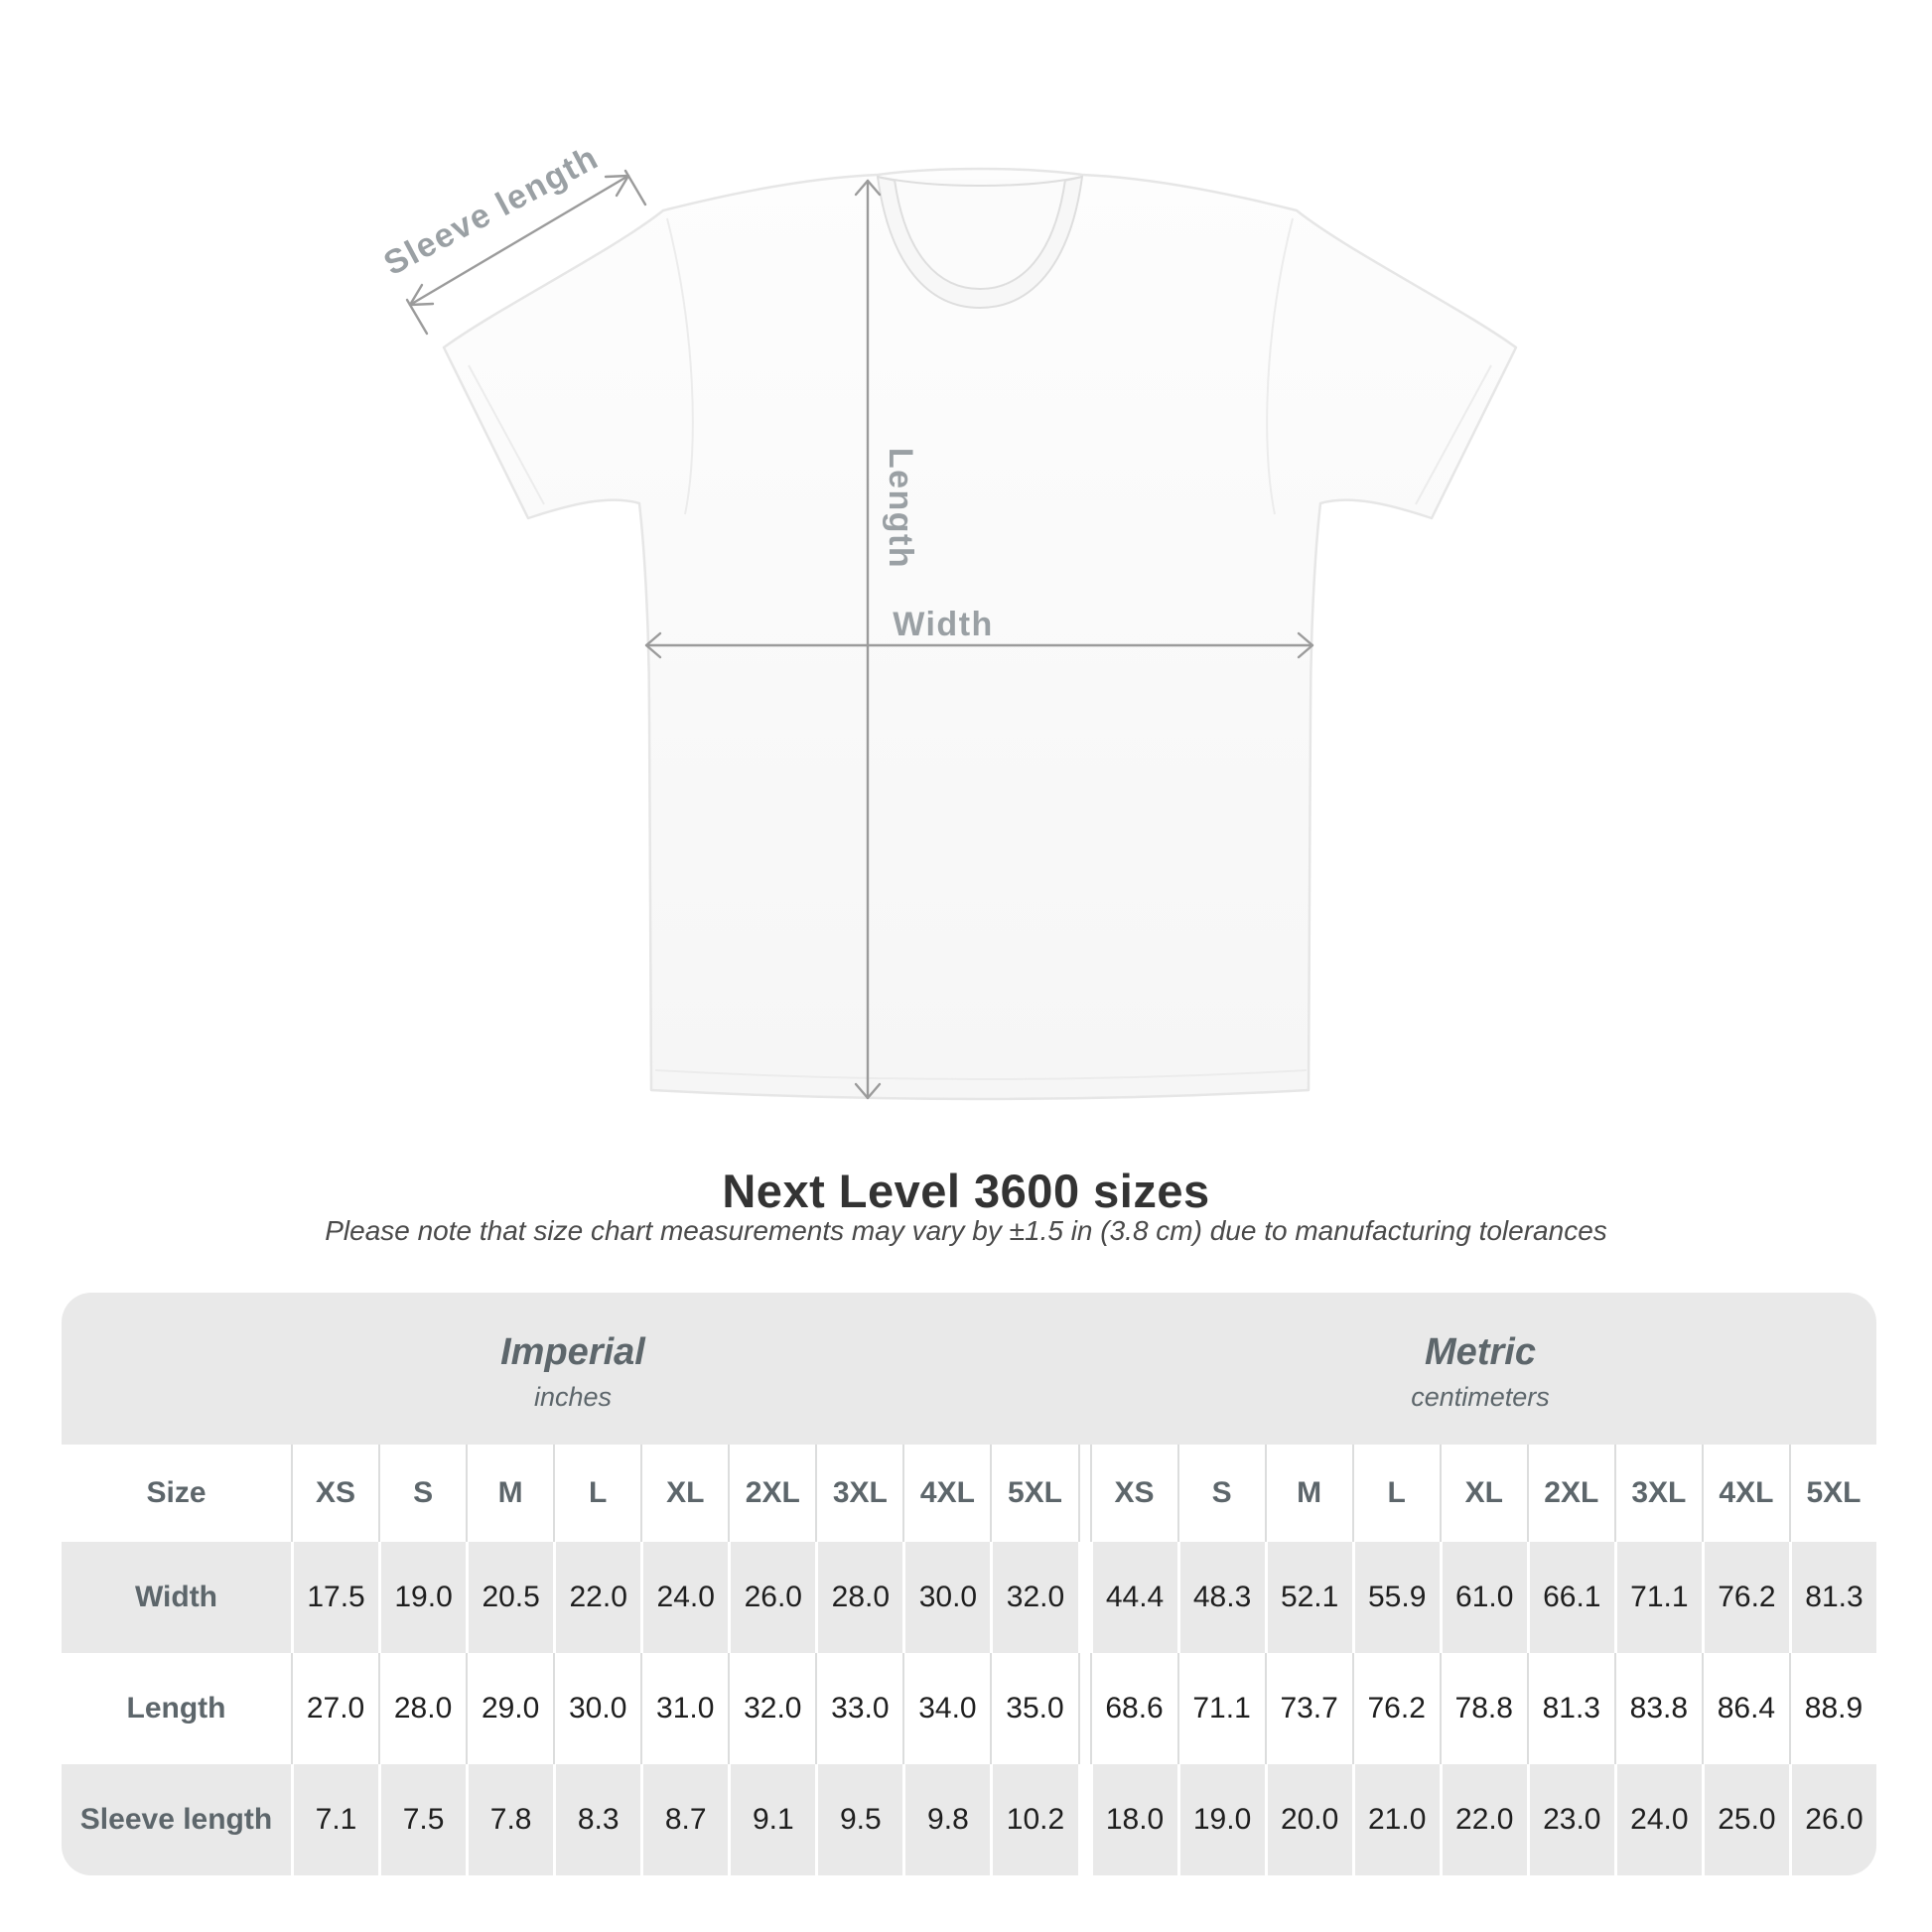 This screenshot has width=1932, height=1932. What do you see at coordinates (573, 1351) in the screenshot?
I see `imperial-title: Imperial` at bounding box center [573, 1351].